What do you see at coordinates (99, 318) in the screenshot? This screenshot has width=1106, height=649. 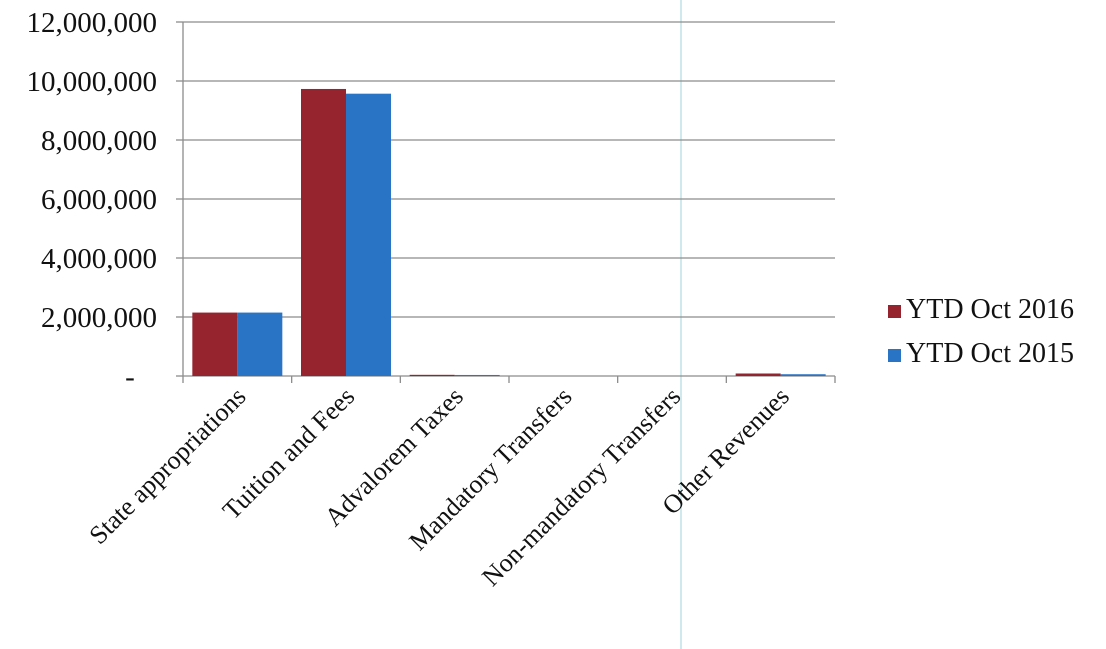 I see `y-tick-label: 2,000,000` at bounding box center [99, 318].